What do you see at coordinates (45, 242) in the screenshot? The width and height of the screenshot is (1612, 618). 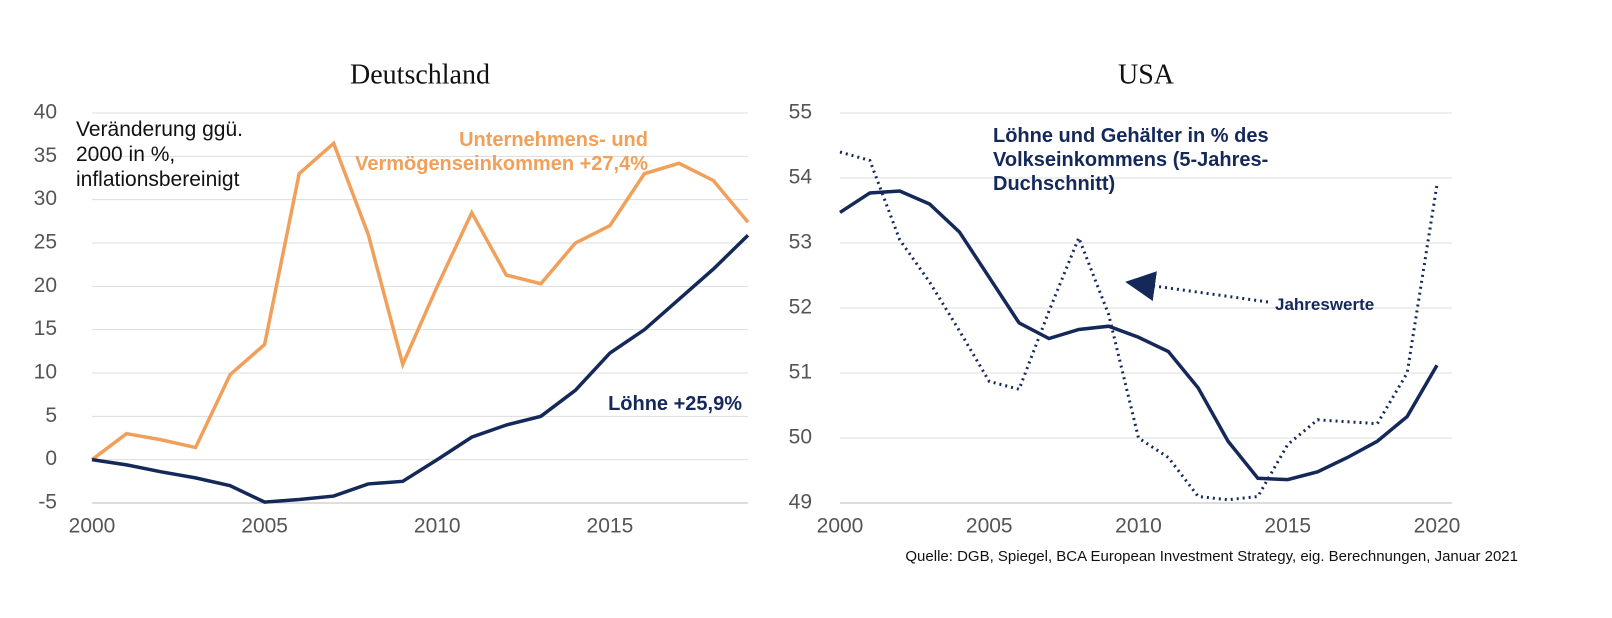 I see `y-tick-label: 25` at bounding box center [45, 242].